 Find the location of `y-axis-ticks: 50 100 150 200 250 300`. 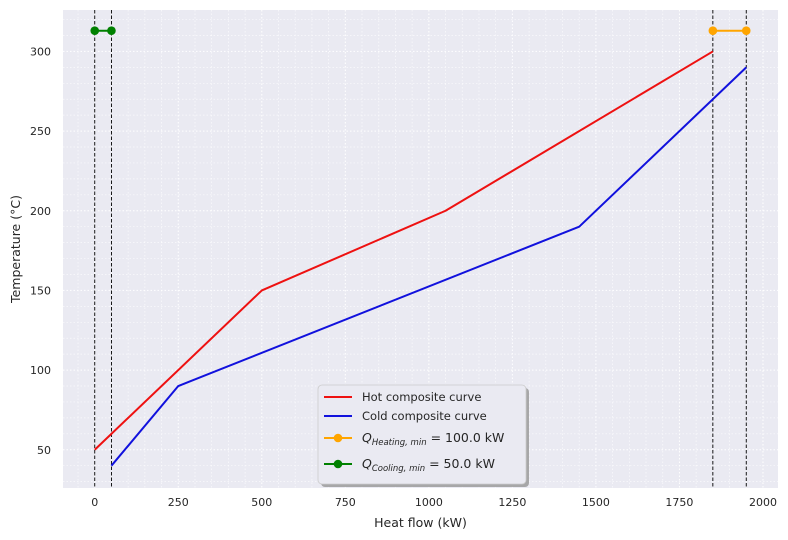

y-axis-ticks: 50 100 150 200 250 300 is located at coordinates (40, 250).